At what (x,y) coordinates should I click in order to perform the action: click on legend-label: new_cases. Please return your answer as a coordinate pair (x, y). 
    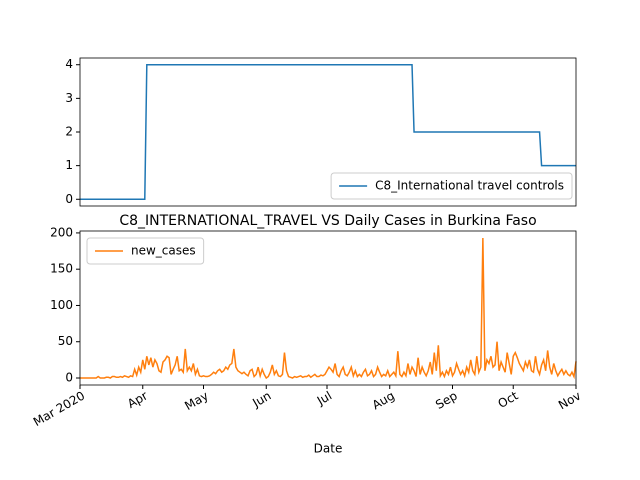
    Looking at the image, I should click on (163, 251).